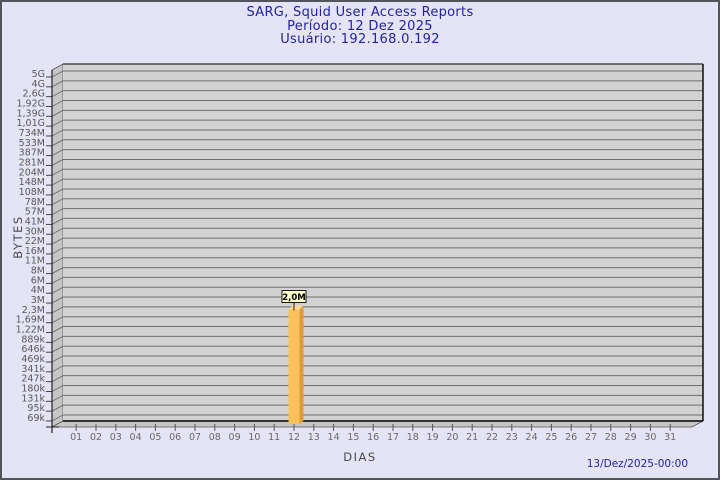 This screenshot has width=720, height=480. What do you see at coordinates (38, 84) in the screenshot?
I see `y-tick-label: 4G` at bounding box center [38, 84].